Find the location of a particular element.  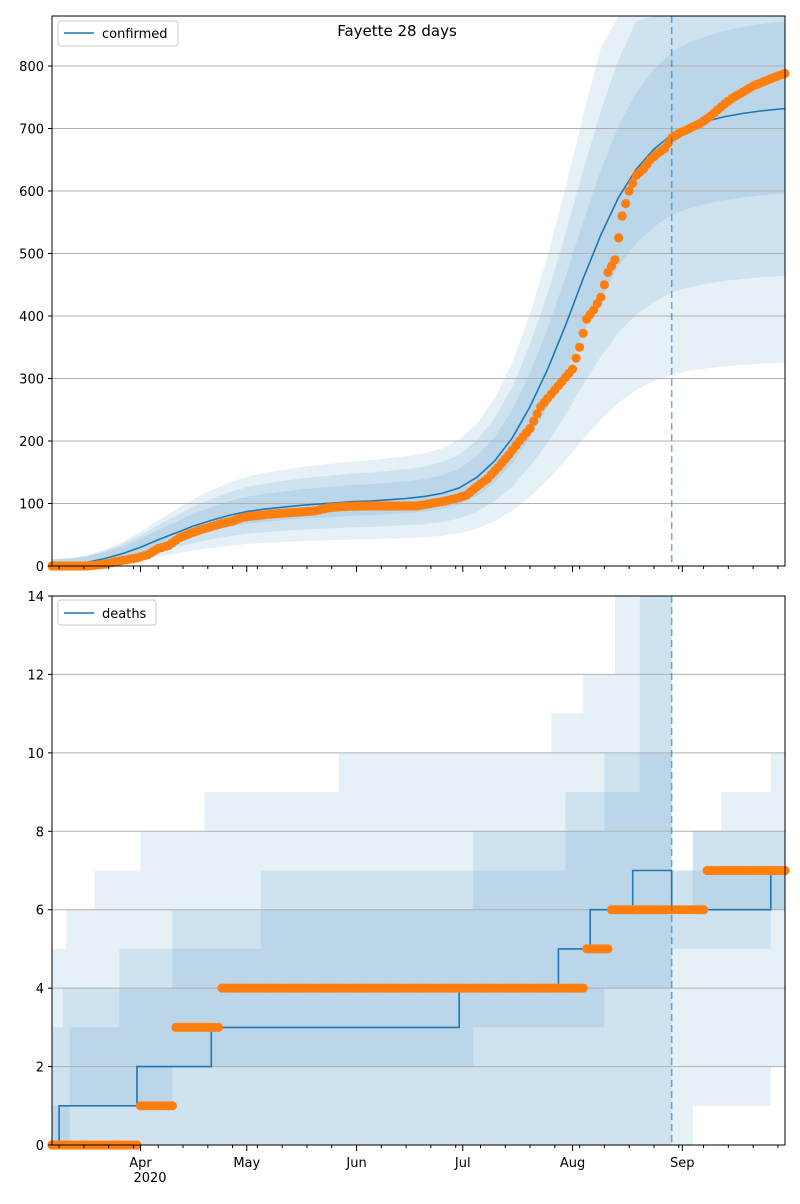

x-tick-label: Jun is located at coordinates (355, 1163).